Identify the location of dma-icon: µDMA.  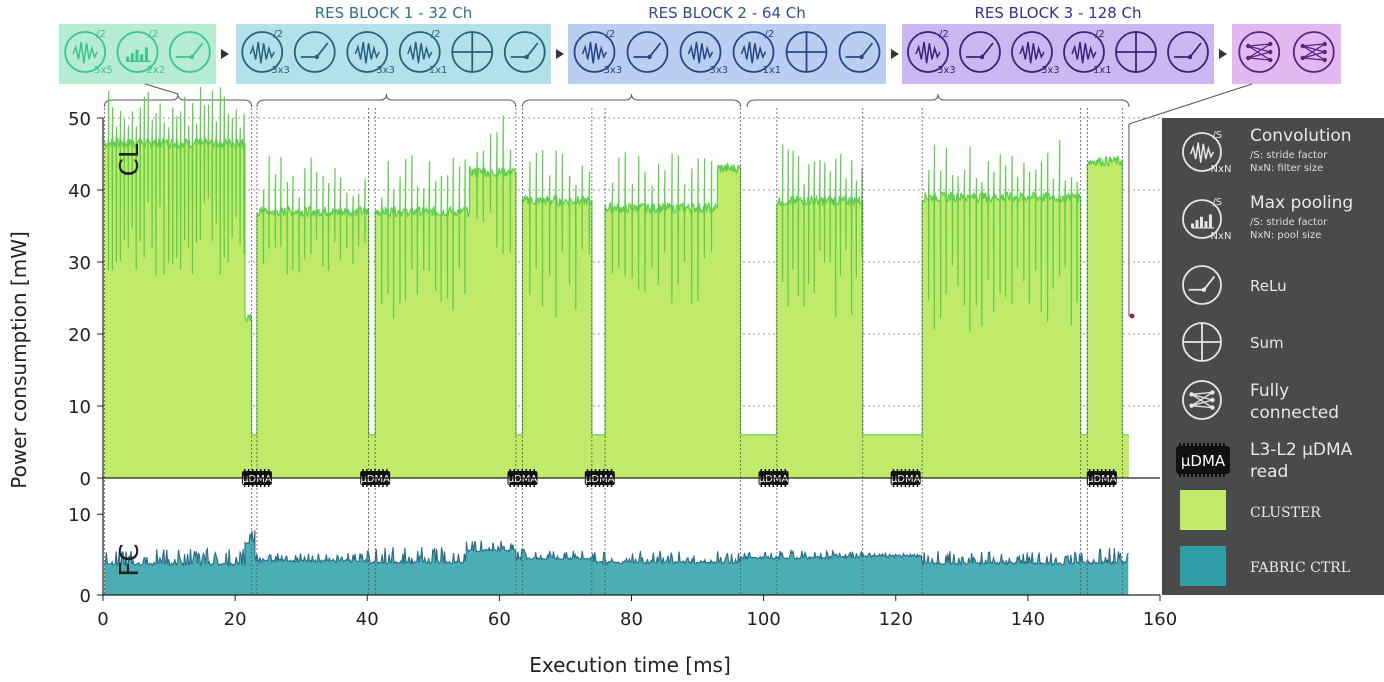
(1203, 460).